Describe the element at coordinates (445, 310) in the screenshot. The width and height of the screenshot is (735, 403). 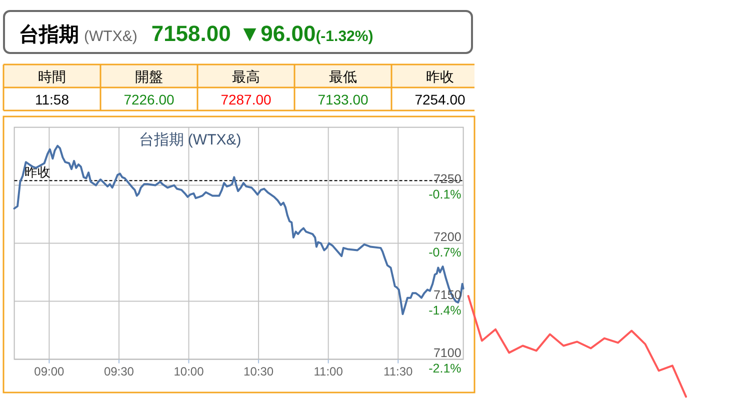
I see `y2-tick-label: -1.4%` at that location.